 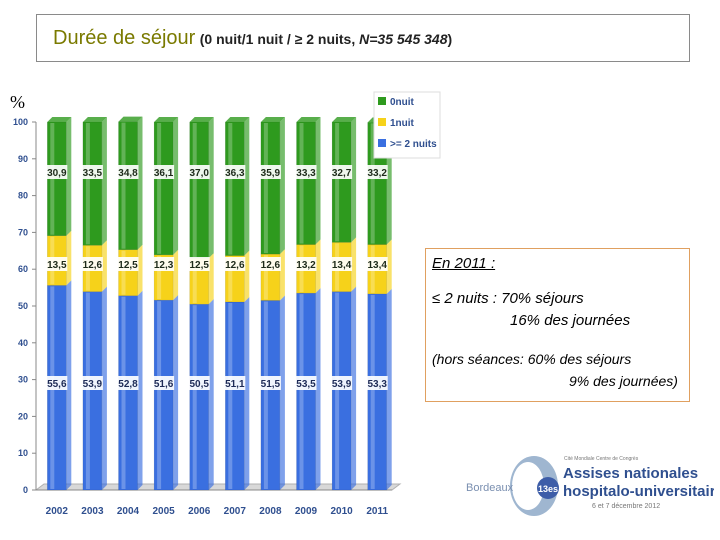 What do you see at coordinates (464, 263) in the screenshot?
I see `note-line-1: En 2011 :` at bounding box center [464, 263].